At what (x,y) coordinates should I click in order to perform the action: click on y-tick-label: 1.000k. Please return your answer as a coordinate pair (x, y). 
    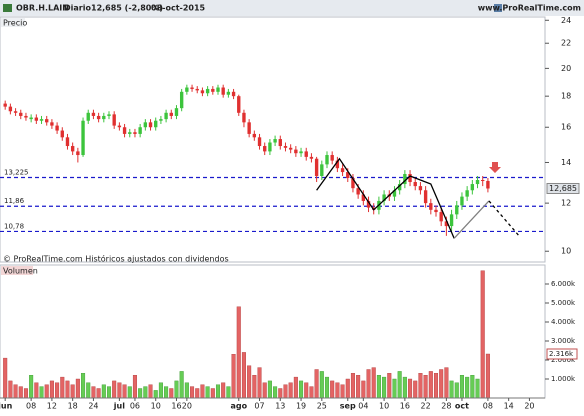
    Looking at the image, I should click on (563, 379).